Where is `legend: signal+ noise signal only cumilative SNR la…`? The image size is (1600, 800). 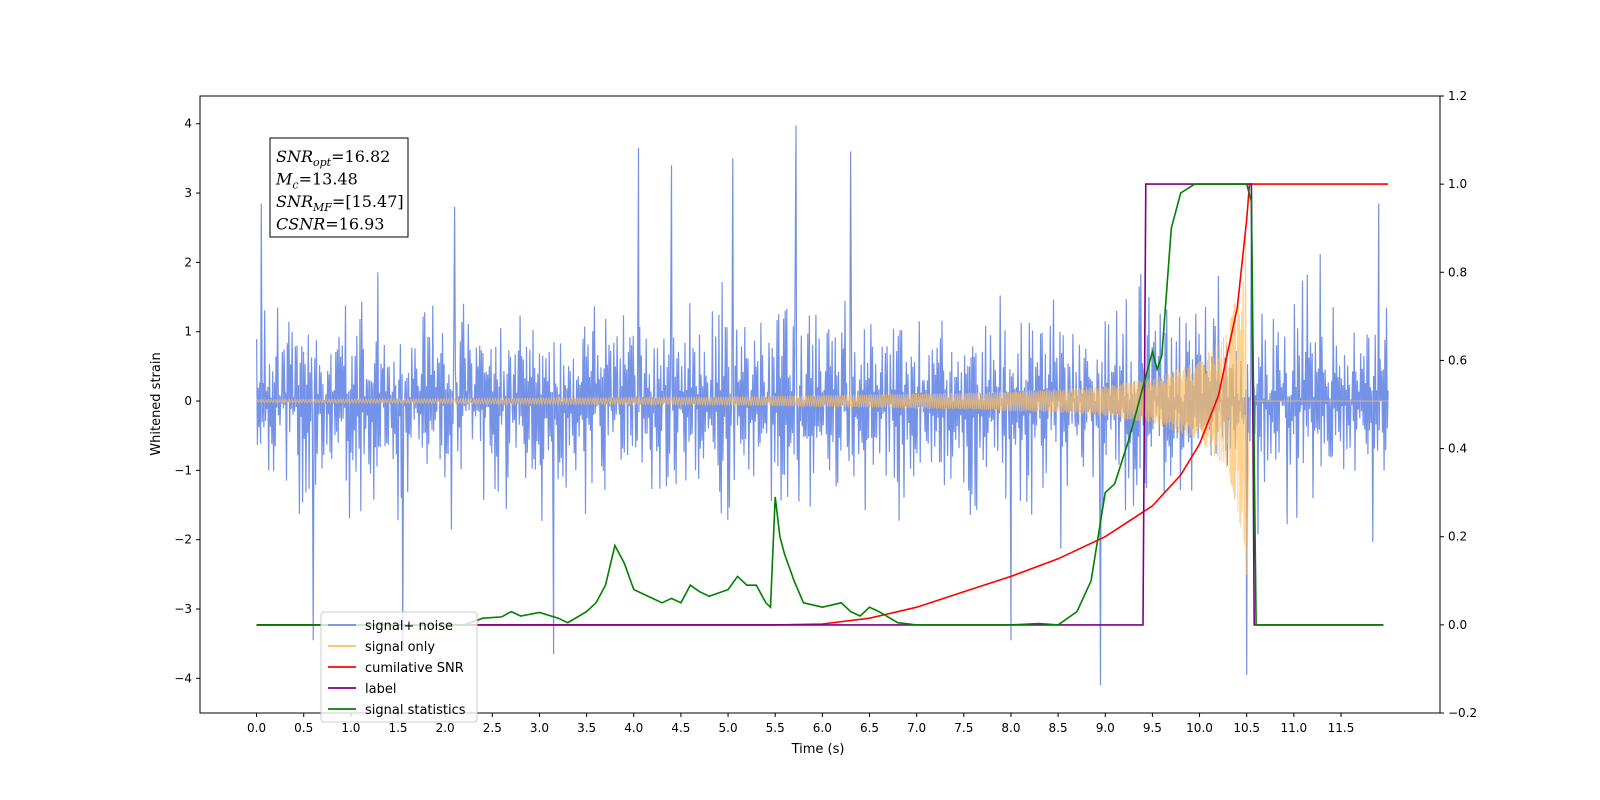
legend: signal+ noise signal only cumilative SNR la… is located at coordinates (399, 667).